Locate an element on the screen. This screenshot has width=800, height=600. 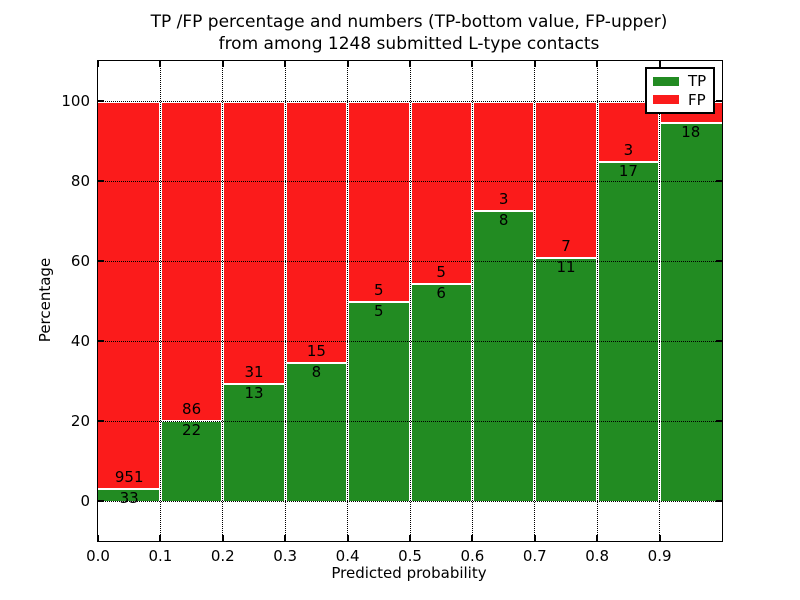
x-tick-label: 0.6 is located at coordinates (472, 556).